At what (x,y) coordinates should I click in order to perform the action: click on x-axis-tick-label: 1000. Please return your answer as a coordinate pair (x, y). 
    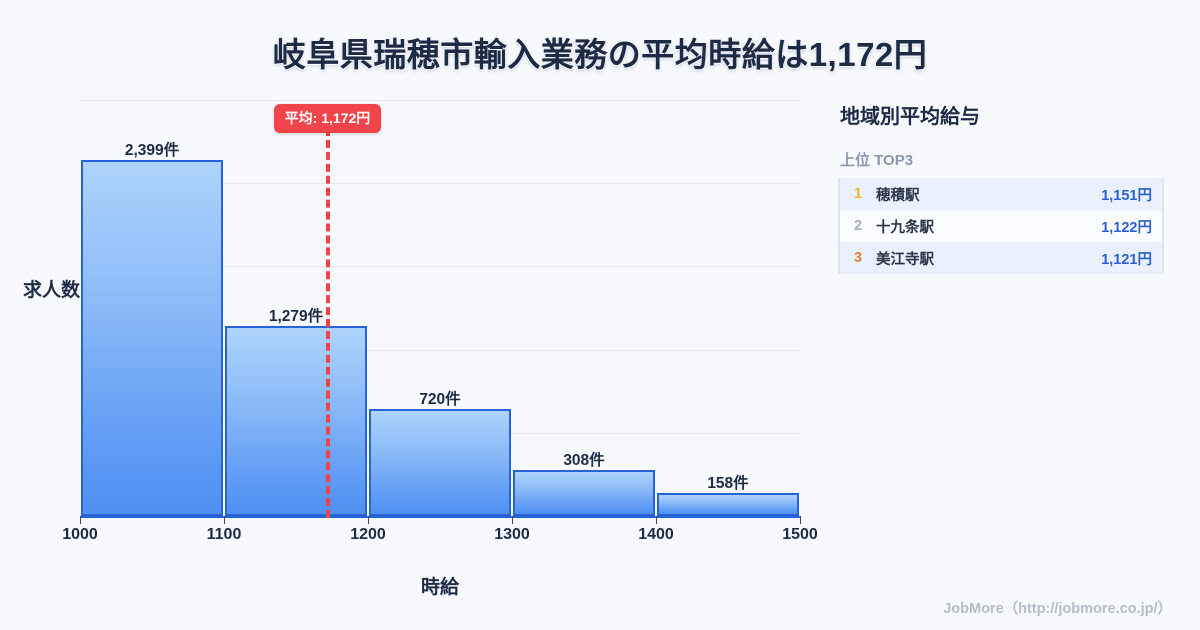
    Looking at the image, I should click on (80, 534).